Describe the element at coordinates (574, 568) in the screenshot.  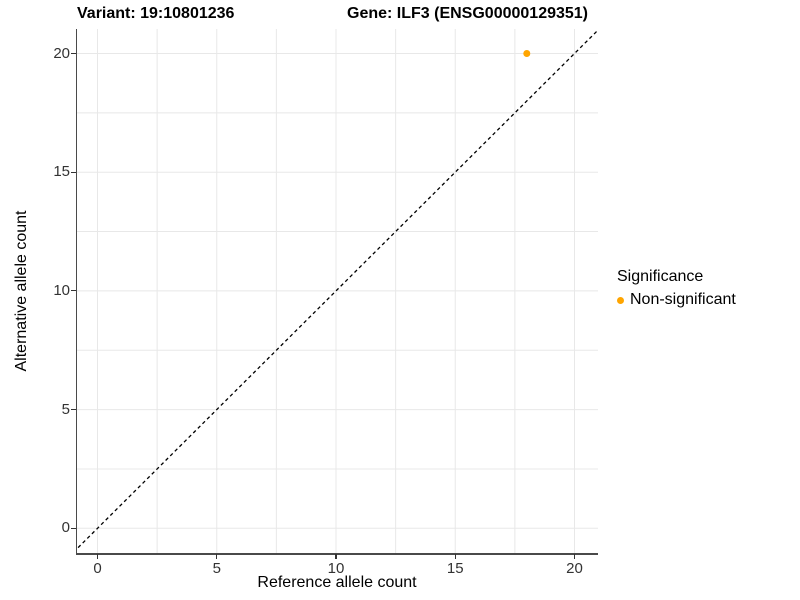
I see `x-tick-label: 20` at that location.